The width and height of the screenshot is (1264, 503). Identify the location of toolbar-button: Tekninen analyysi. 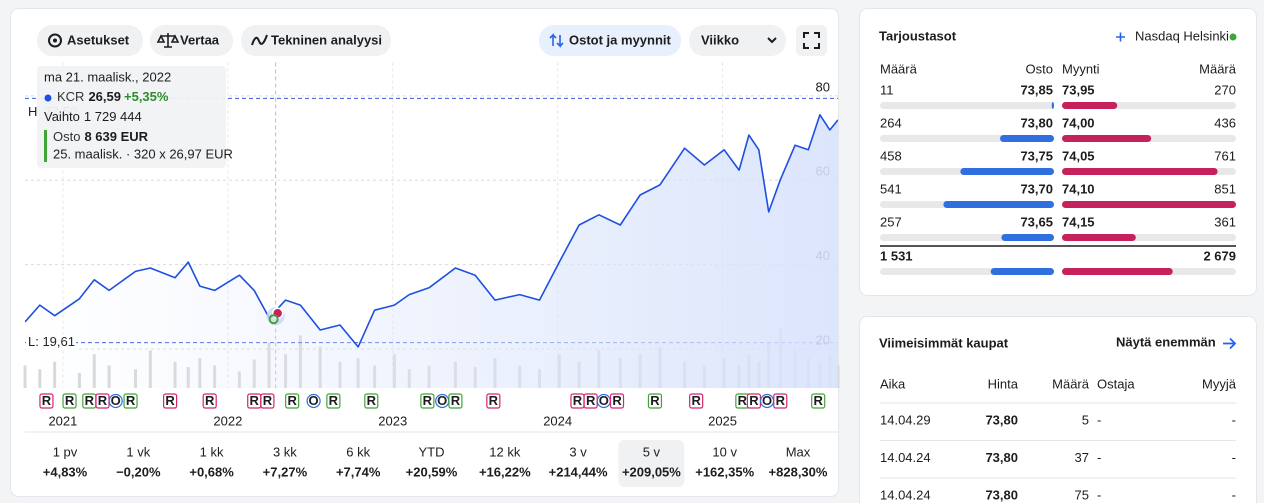
(316, 40).